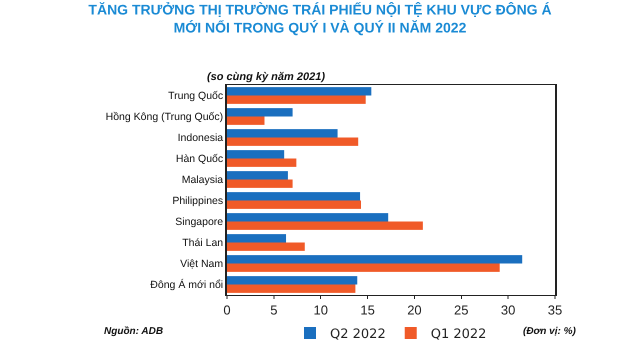 The height and width of the screenshot is (360, 640). What do you see at coordinates (274, 310) in the screenshot?
I see `x-tick-label: 5` at bounding box center [274, 310].